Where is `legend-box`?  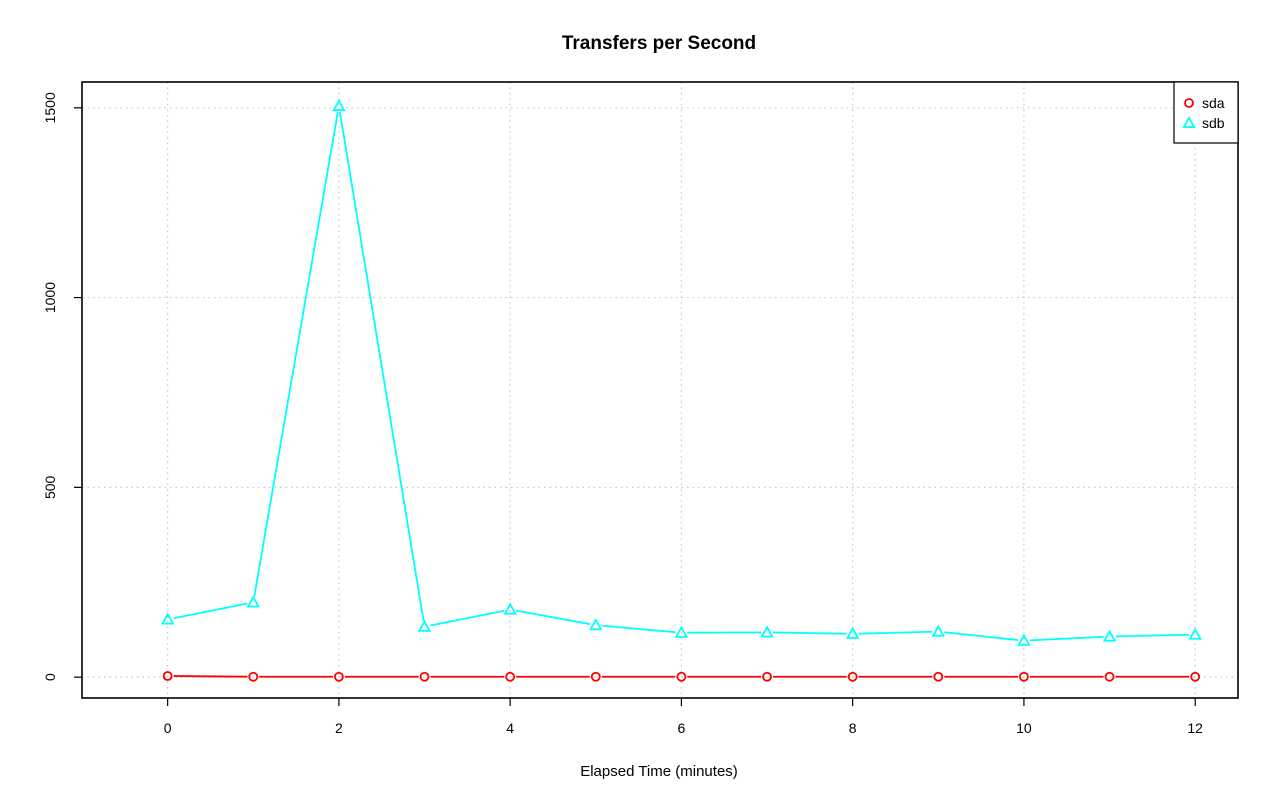 legend-box is located at coordinates (1206, 112).